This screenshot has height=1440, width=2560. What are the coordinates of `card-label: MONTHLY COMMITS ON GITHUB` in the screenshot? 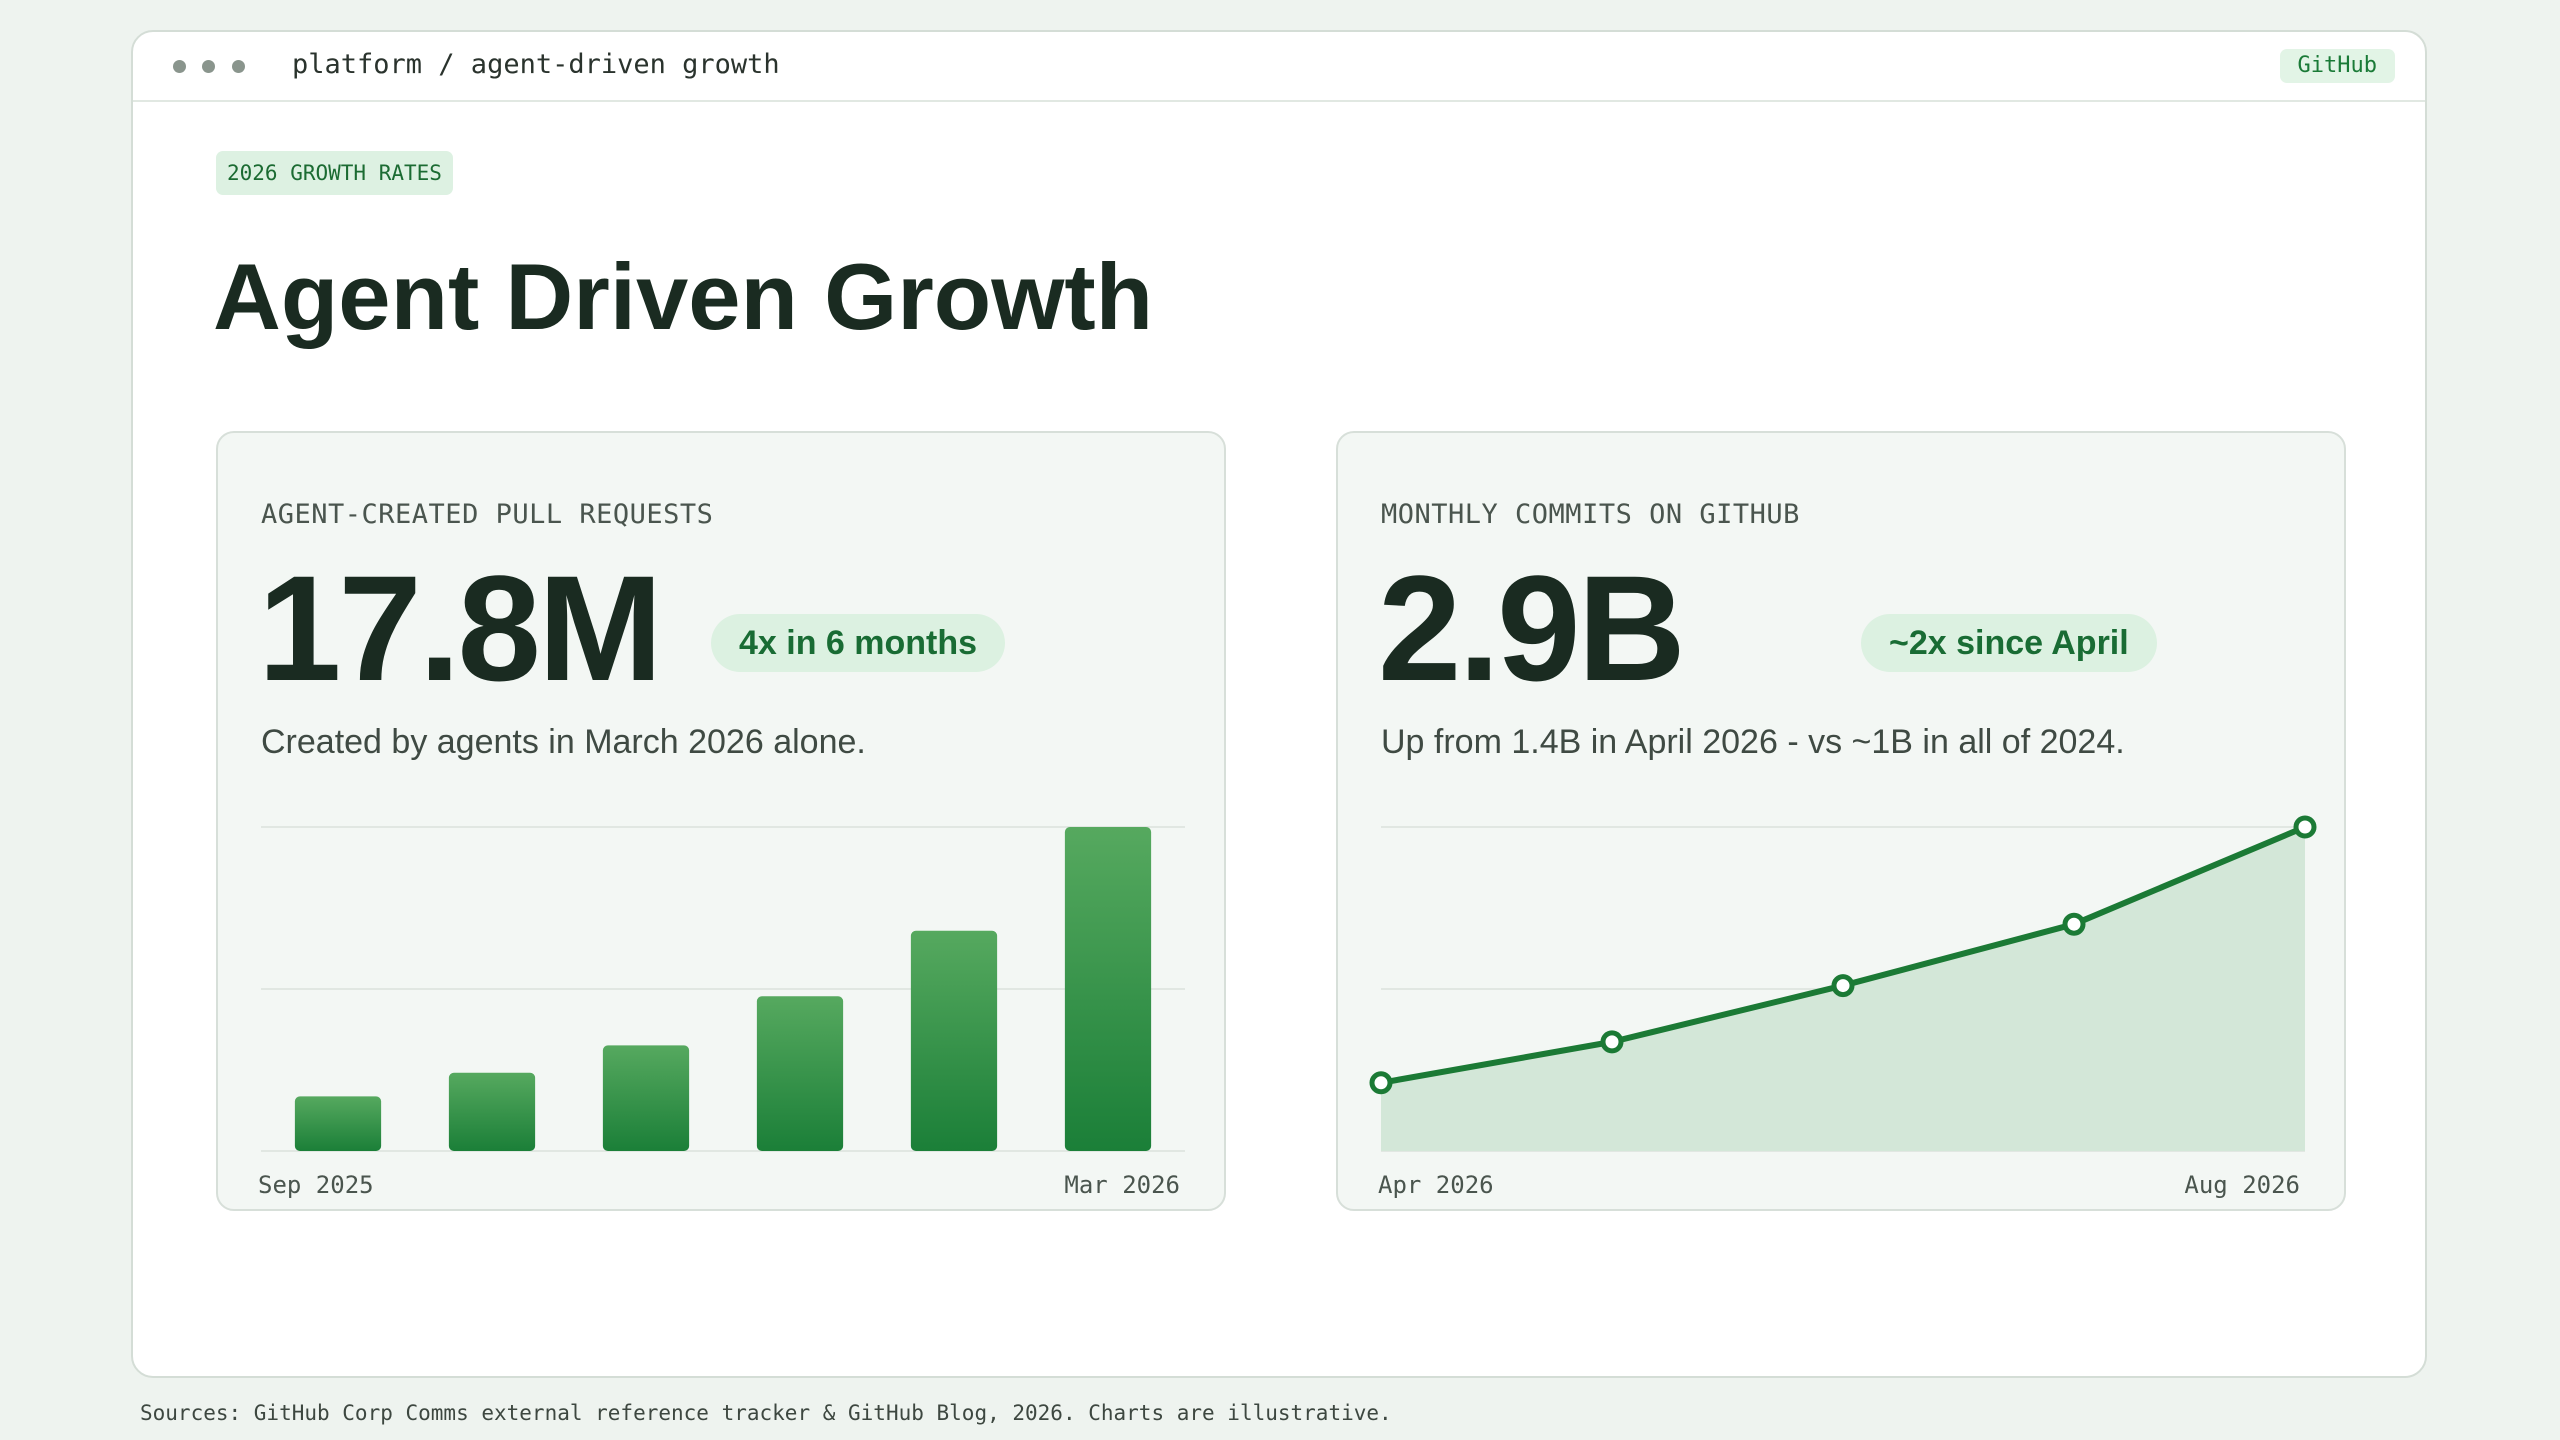 It's located at (1590, 514).